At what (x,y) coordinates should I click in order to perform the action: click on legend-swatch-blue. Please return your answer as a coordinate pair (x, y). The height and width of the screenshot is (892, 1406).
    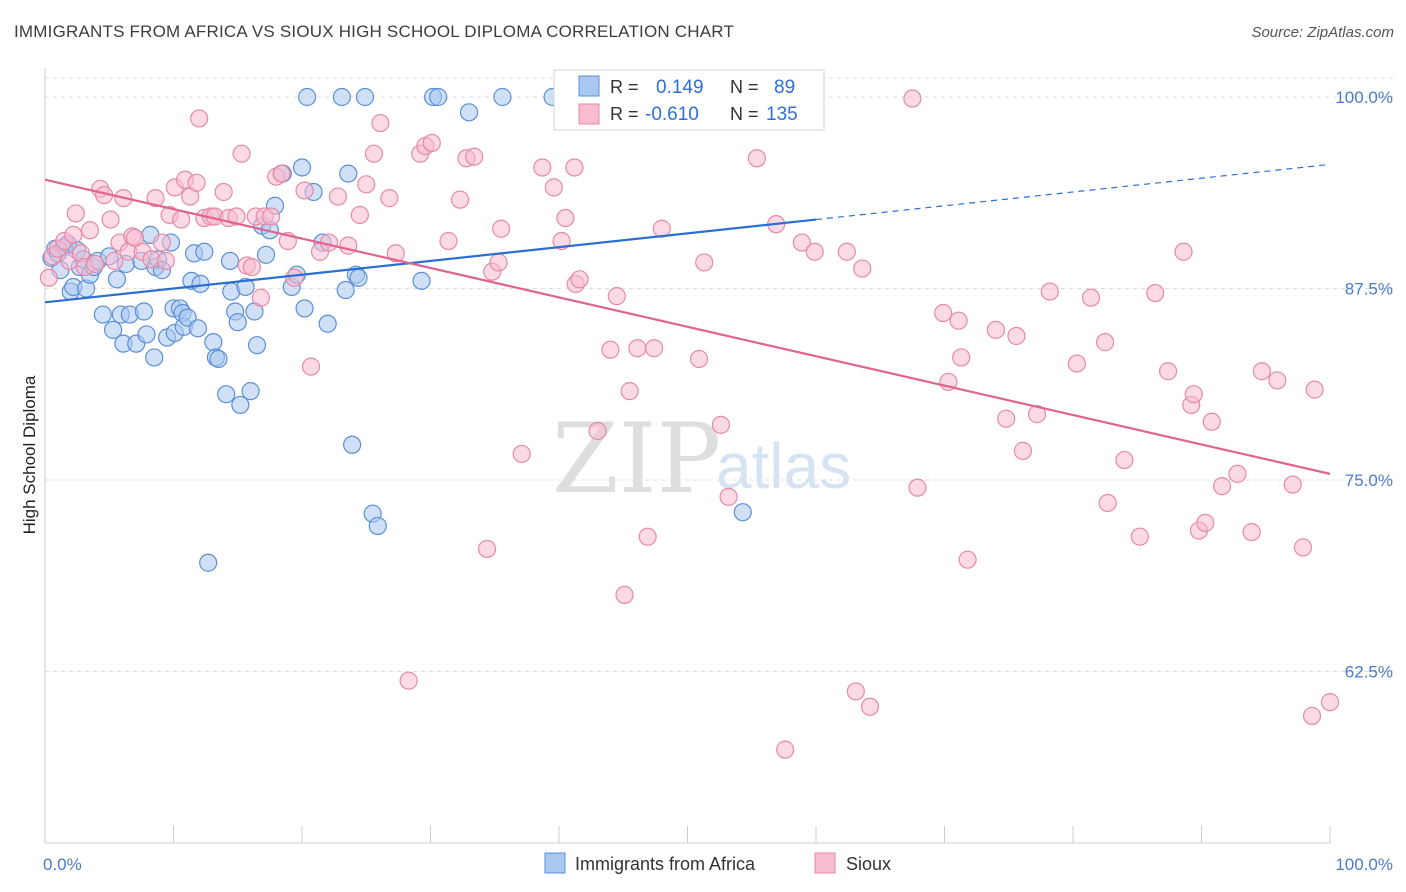
    Looking at the image, I should click on (589, 86).